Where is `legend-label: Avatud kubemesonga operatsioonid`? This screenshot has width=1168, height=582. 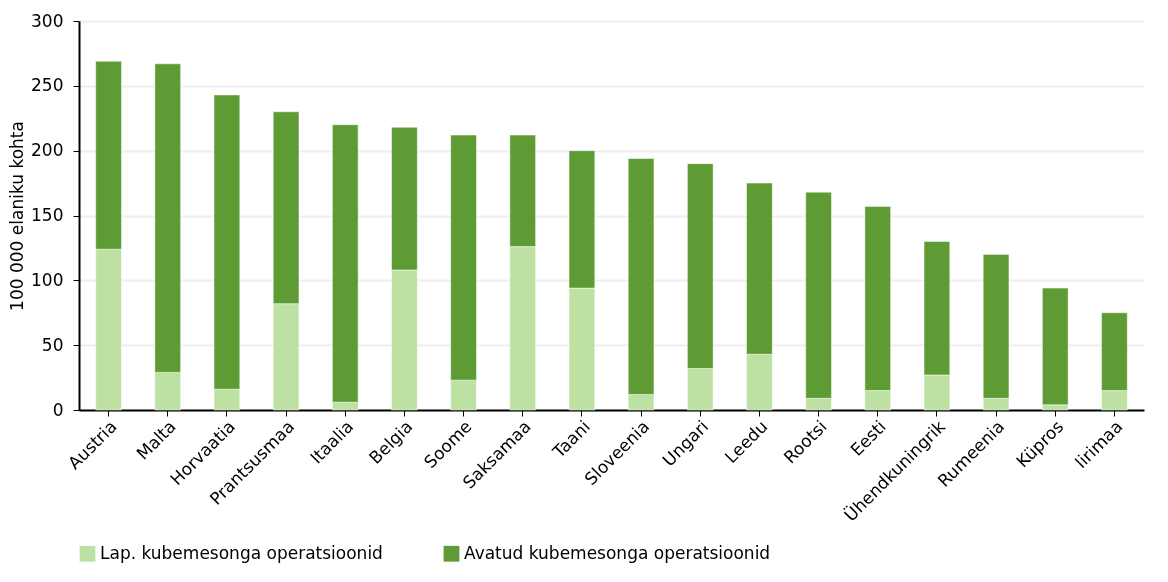 legend-label: Avatud kubemesonga operatsioonid is located at coordinates (617, 552).